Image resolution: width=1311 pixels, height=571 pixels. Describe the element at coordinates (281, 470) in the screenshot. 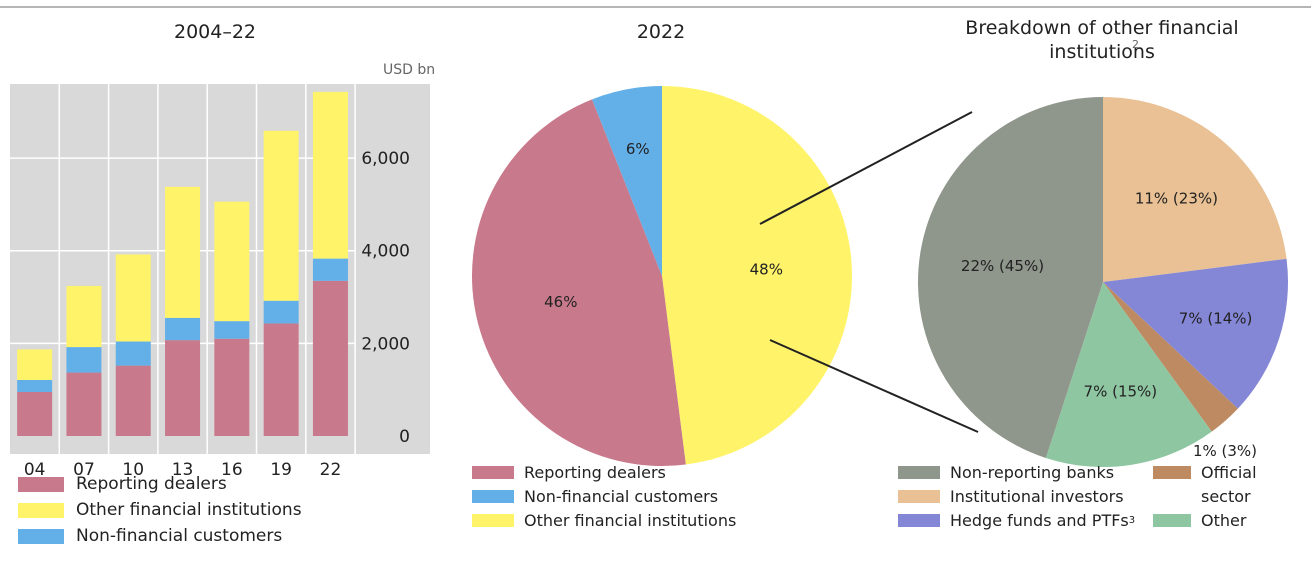

I see `x-tick-label: 19` at that location.